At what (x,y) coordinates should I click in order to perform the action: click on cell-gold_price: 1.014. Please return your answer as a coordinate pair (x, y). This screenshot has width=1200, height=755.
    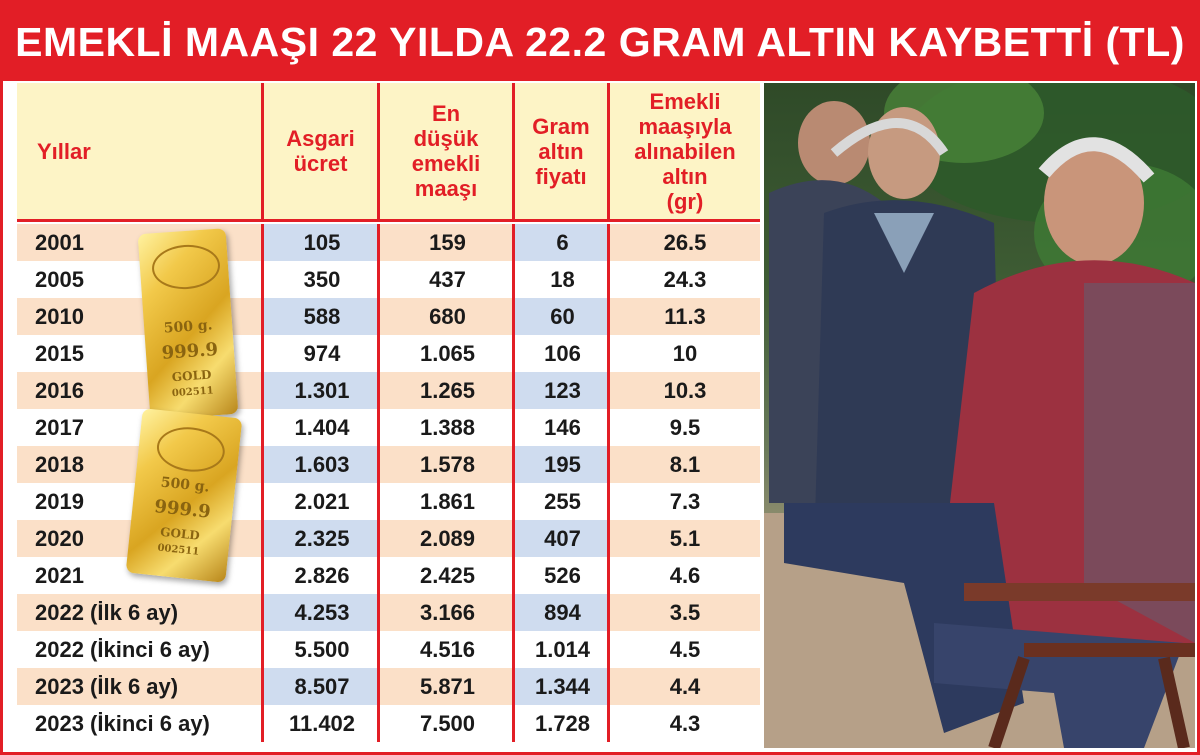
    Looking at the image, I should click on (562, 649).